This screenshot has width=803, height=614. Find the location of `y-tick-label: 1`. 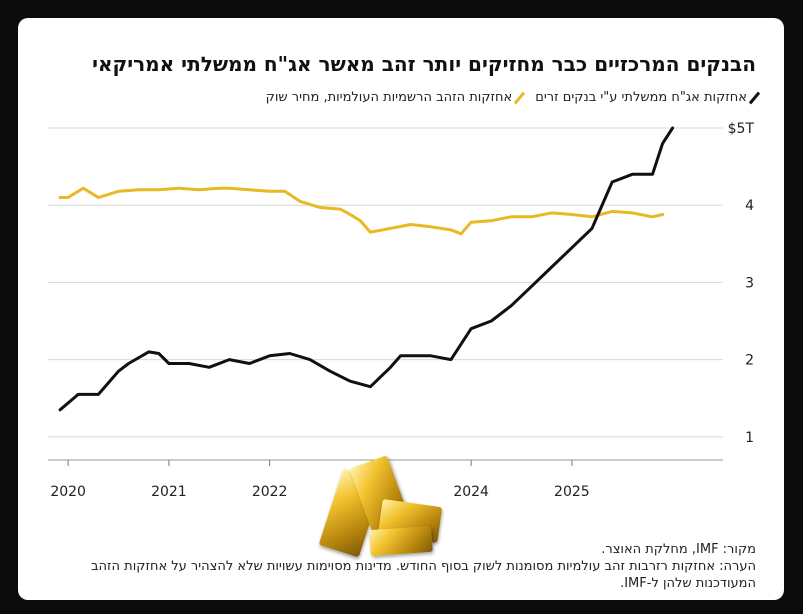

y-tick-label: 1 is located at coordinates (749, 438).